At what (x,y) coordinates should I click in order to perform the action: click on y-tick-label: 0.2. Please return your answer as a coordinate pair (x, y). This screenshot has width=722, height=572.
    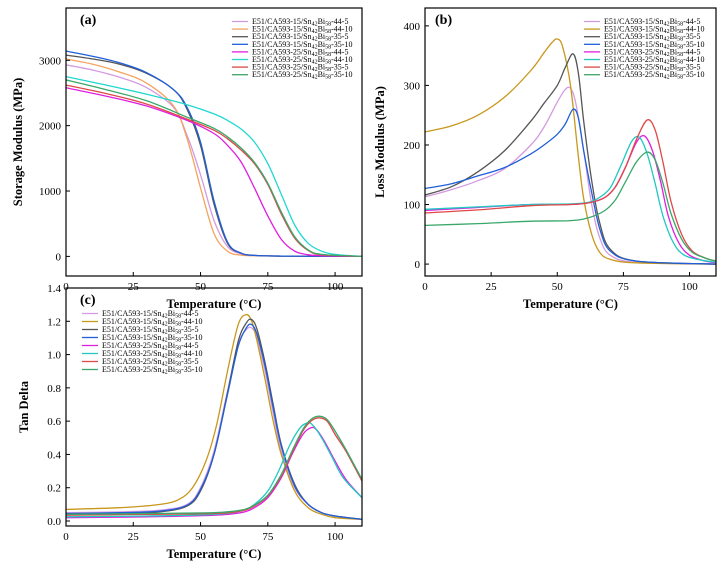
    Looking at the image, I should click on (54, 489).